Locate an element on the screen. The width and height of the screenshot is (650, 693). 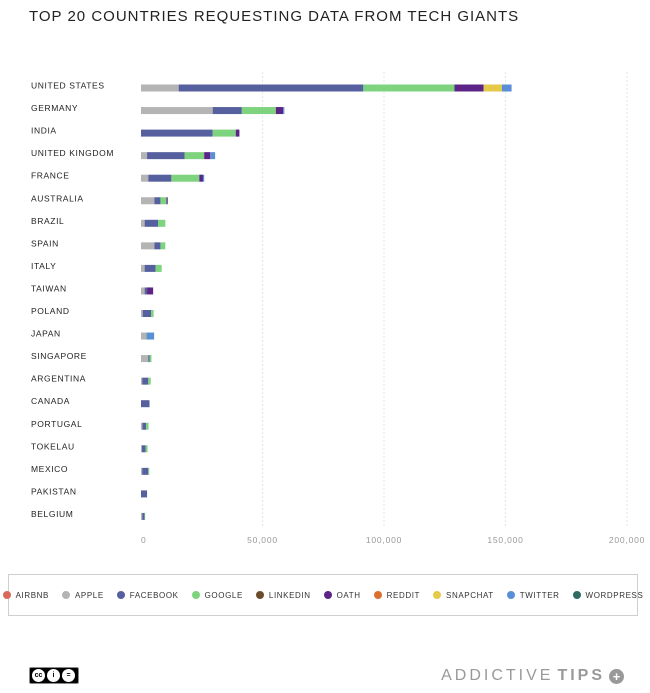
x-tick-label: 150,000 is located at coordinates (505, 540).